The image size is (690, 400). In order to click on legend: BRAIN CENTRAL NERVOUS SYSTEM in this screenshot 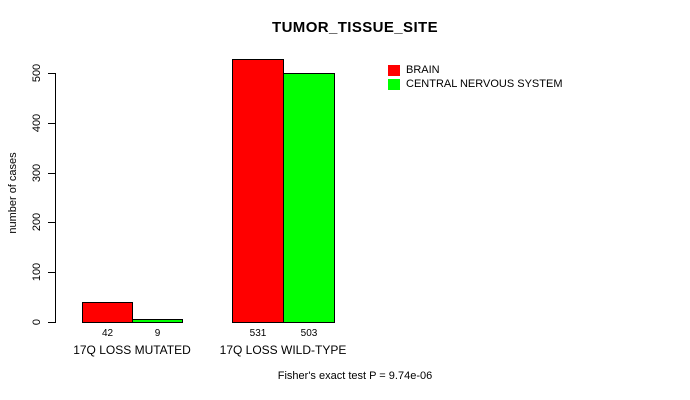, I will do `click(475, 77)`.